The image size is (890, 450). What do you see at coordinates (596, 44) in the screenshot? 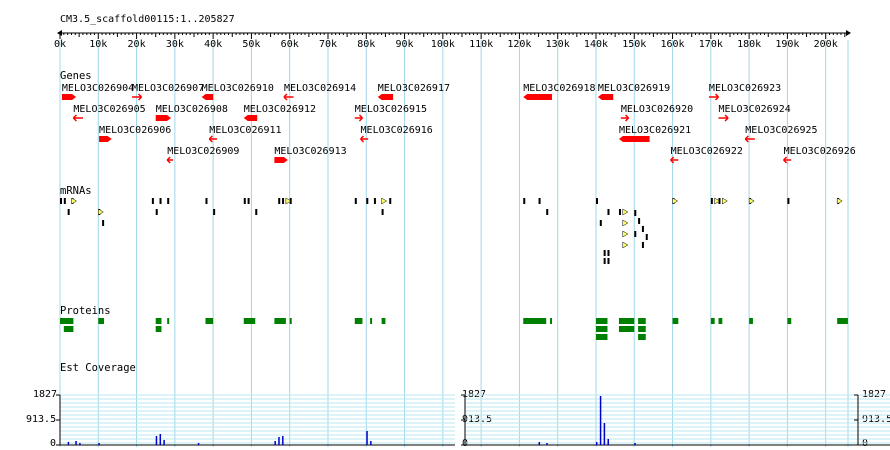
I see `ruler-tick-label: 140k` at bounding box center [596, 44].